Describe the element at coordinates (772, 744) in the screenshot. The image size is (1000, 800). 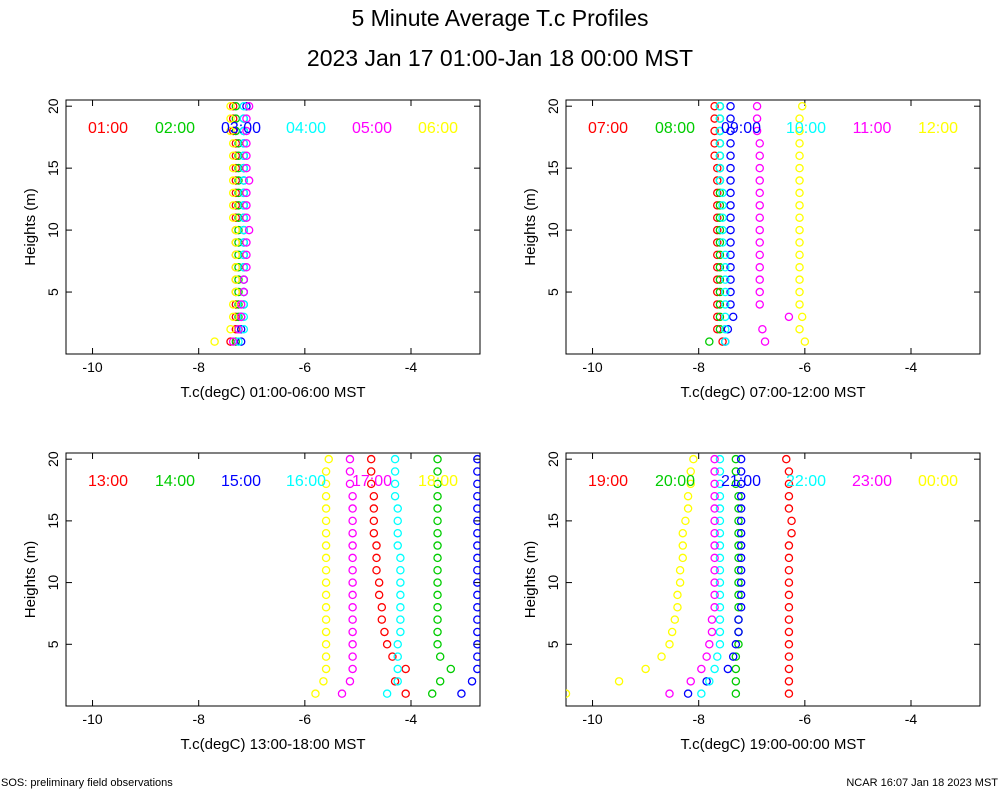
I see `x-axis-label: T.c(degC) 19:00-00:00 MST` at that location.